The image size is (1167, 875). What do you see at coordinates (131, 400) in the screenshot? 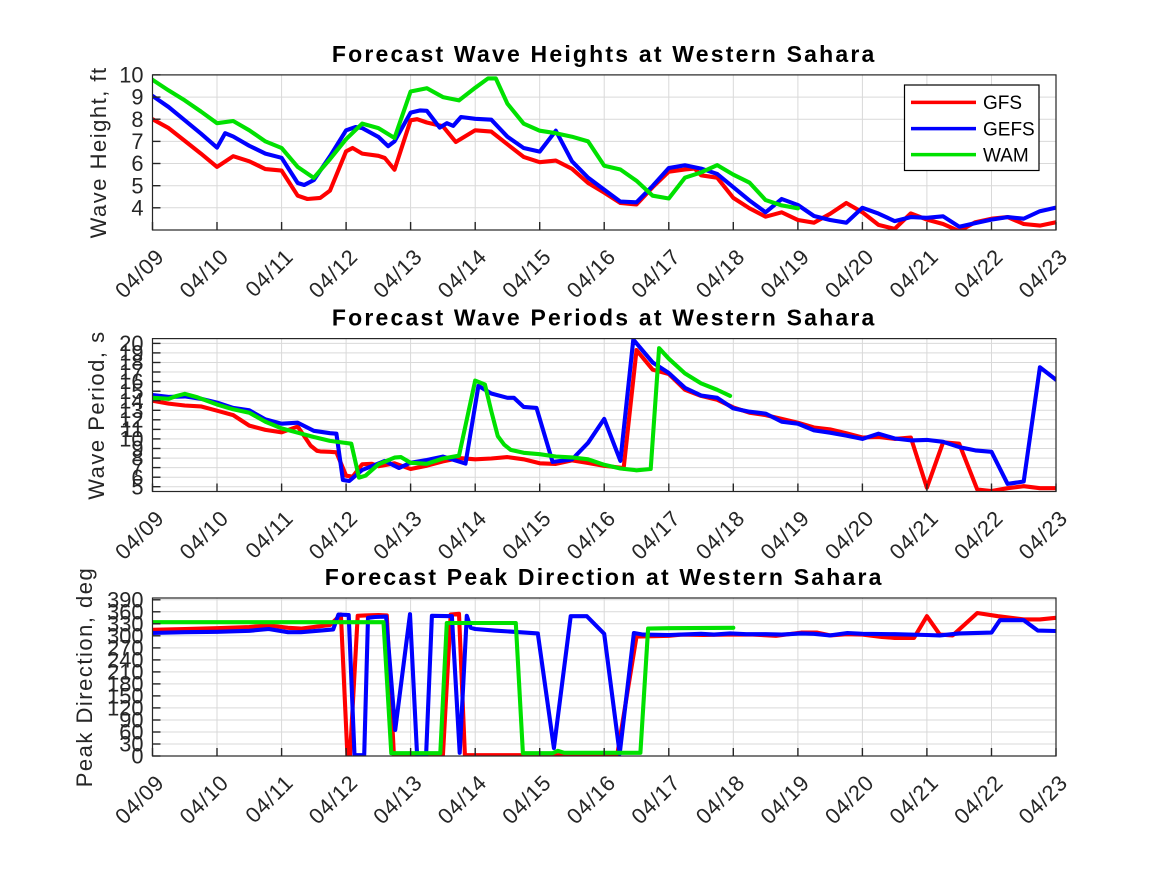
I see `svg-text: 14` at bounding box center [131, 400].